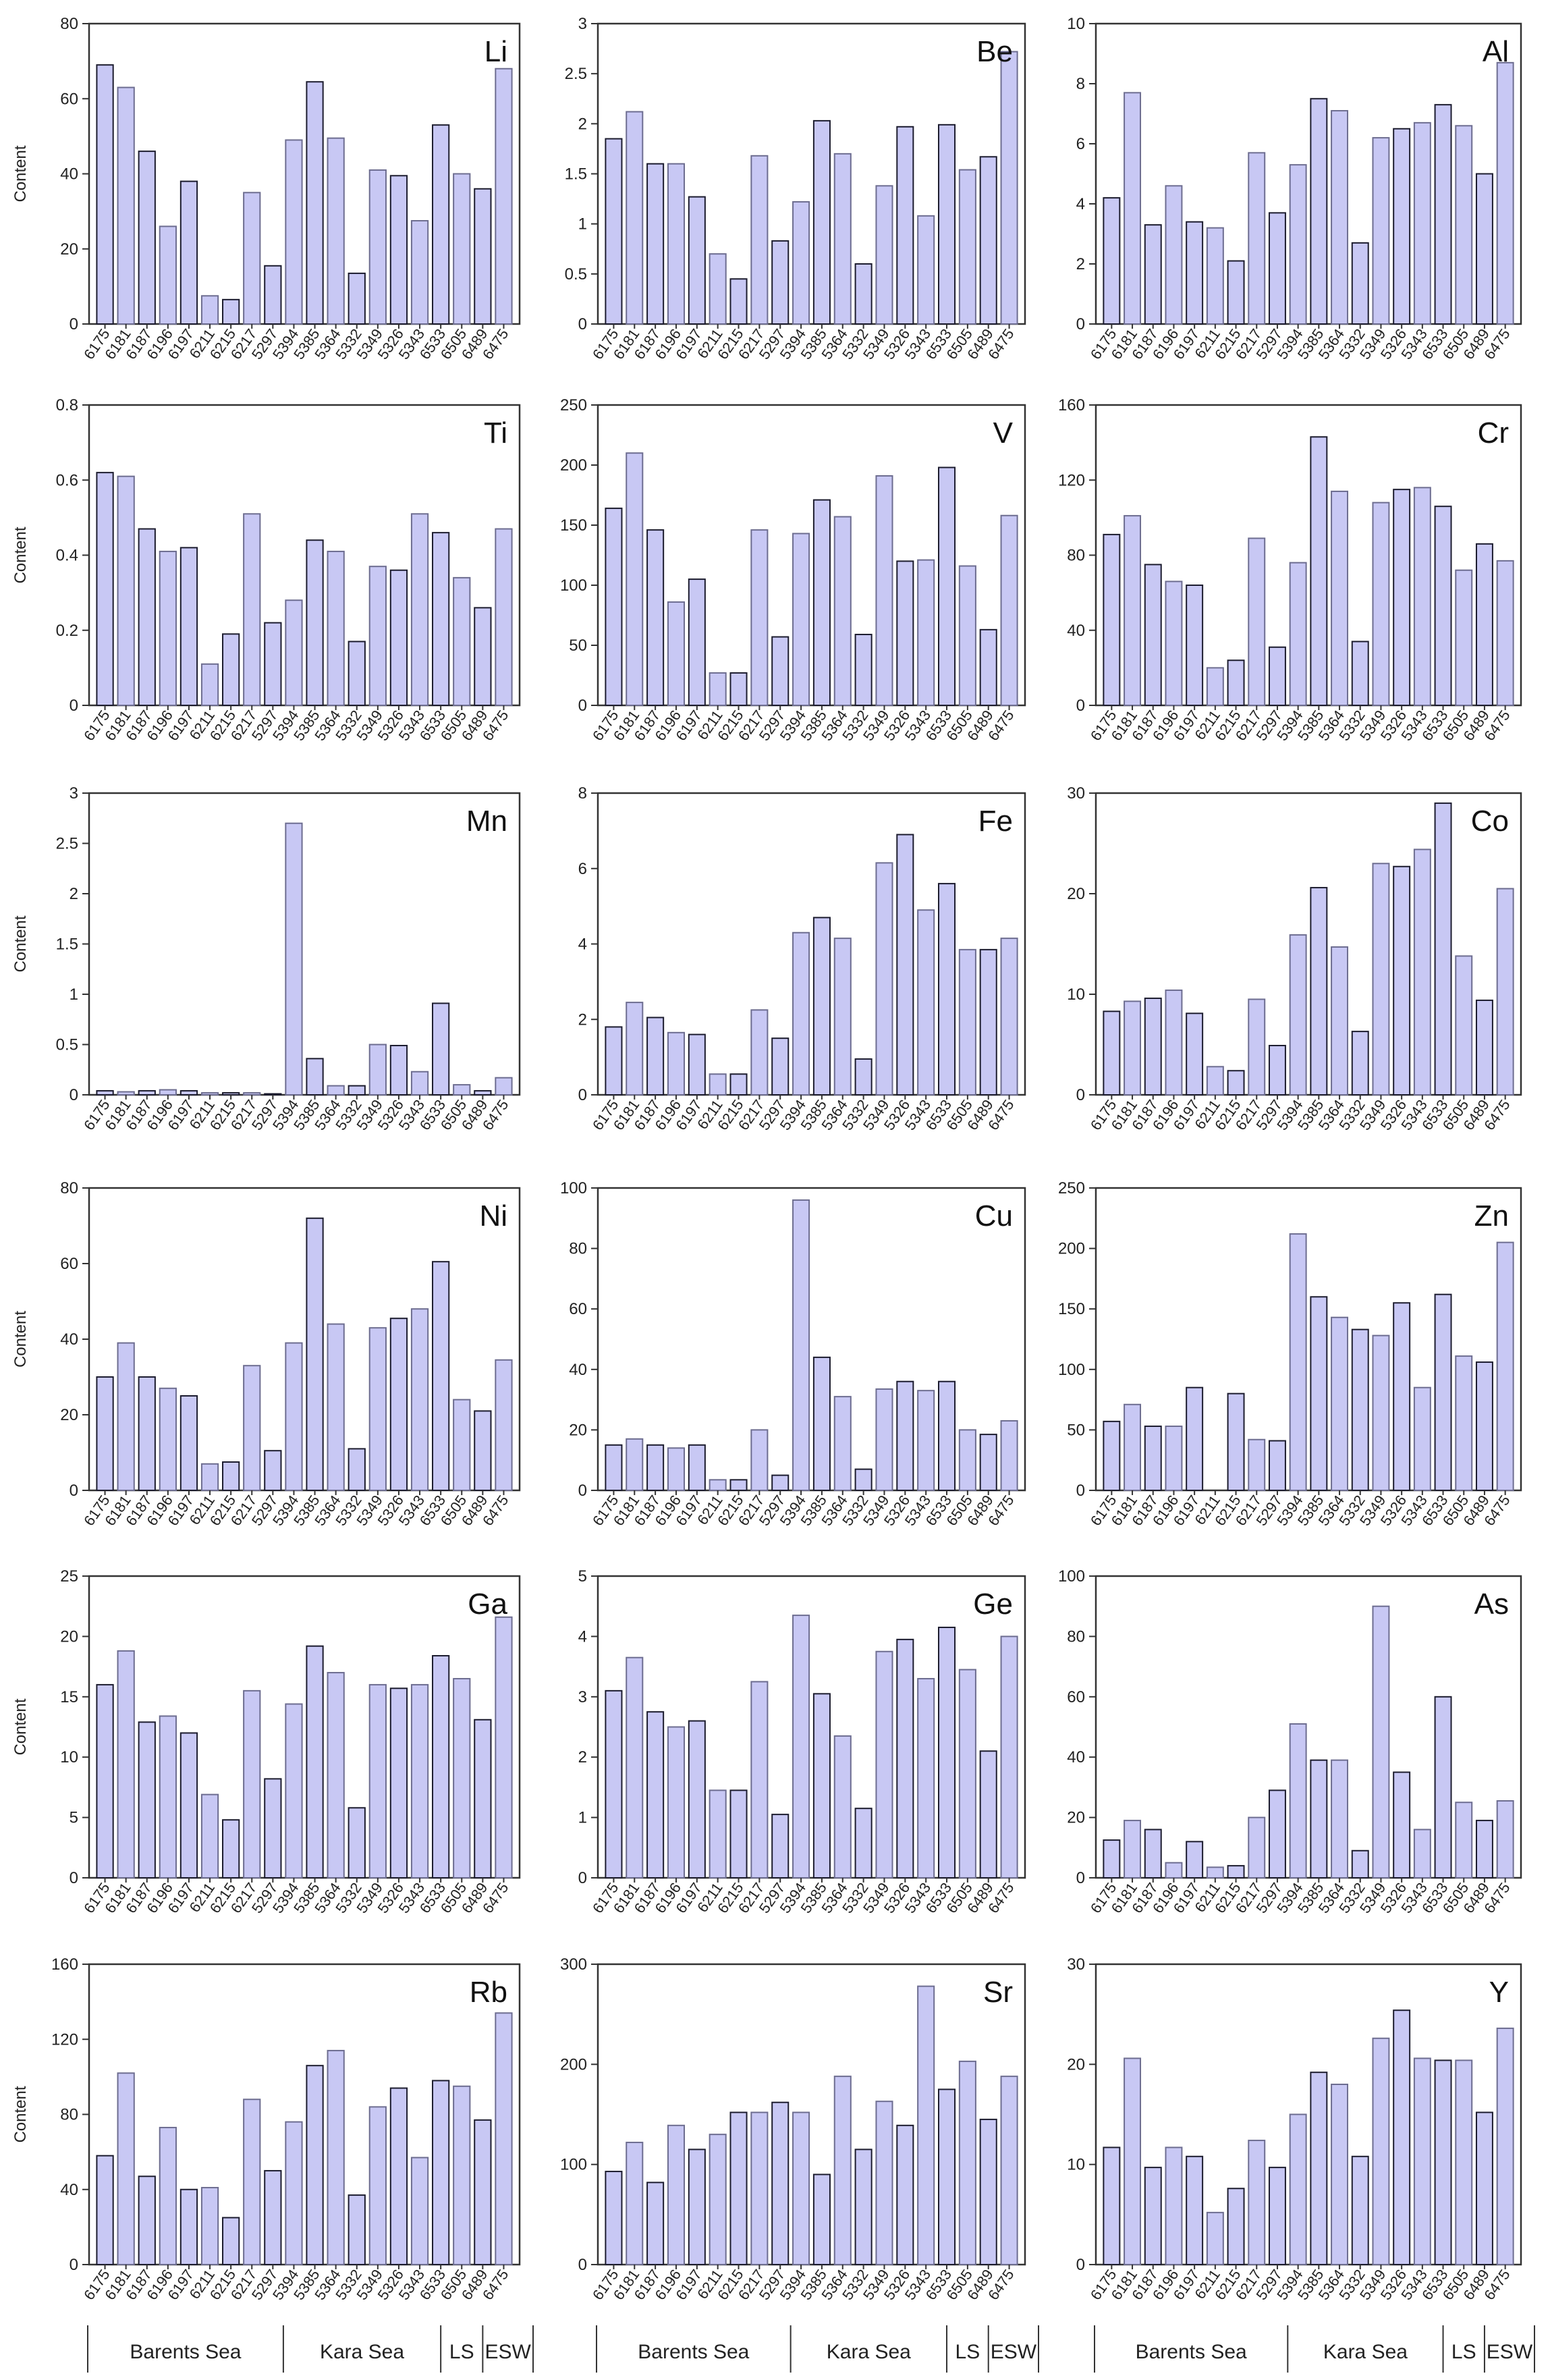 This screenshot has height=2380, width=1550. I want to click on region-label-ls: LS, so click(968, 2352).